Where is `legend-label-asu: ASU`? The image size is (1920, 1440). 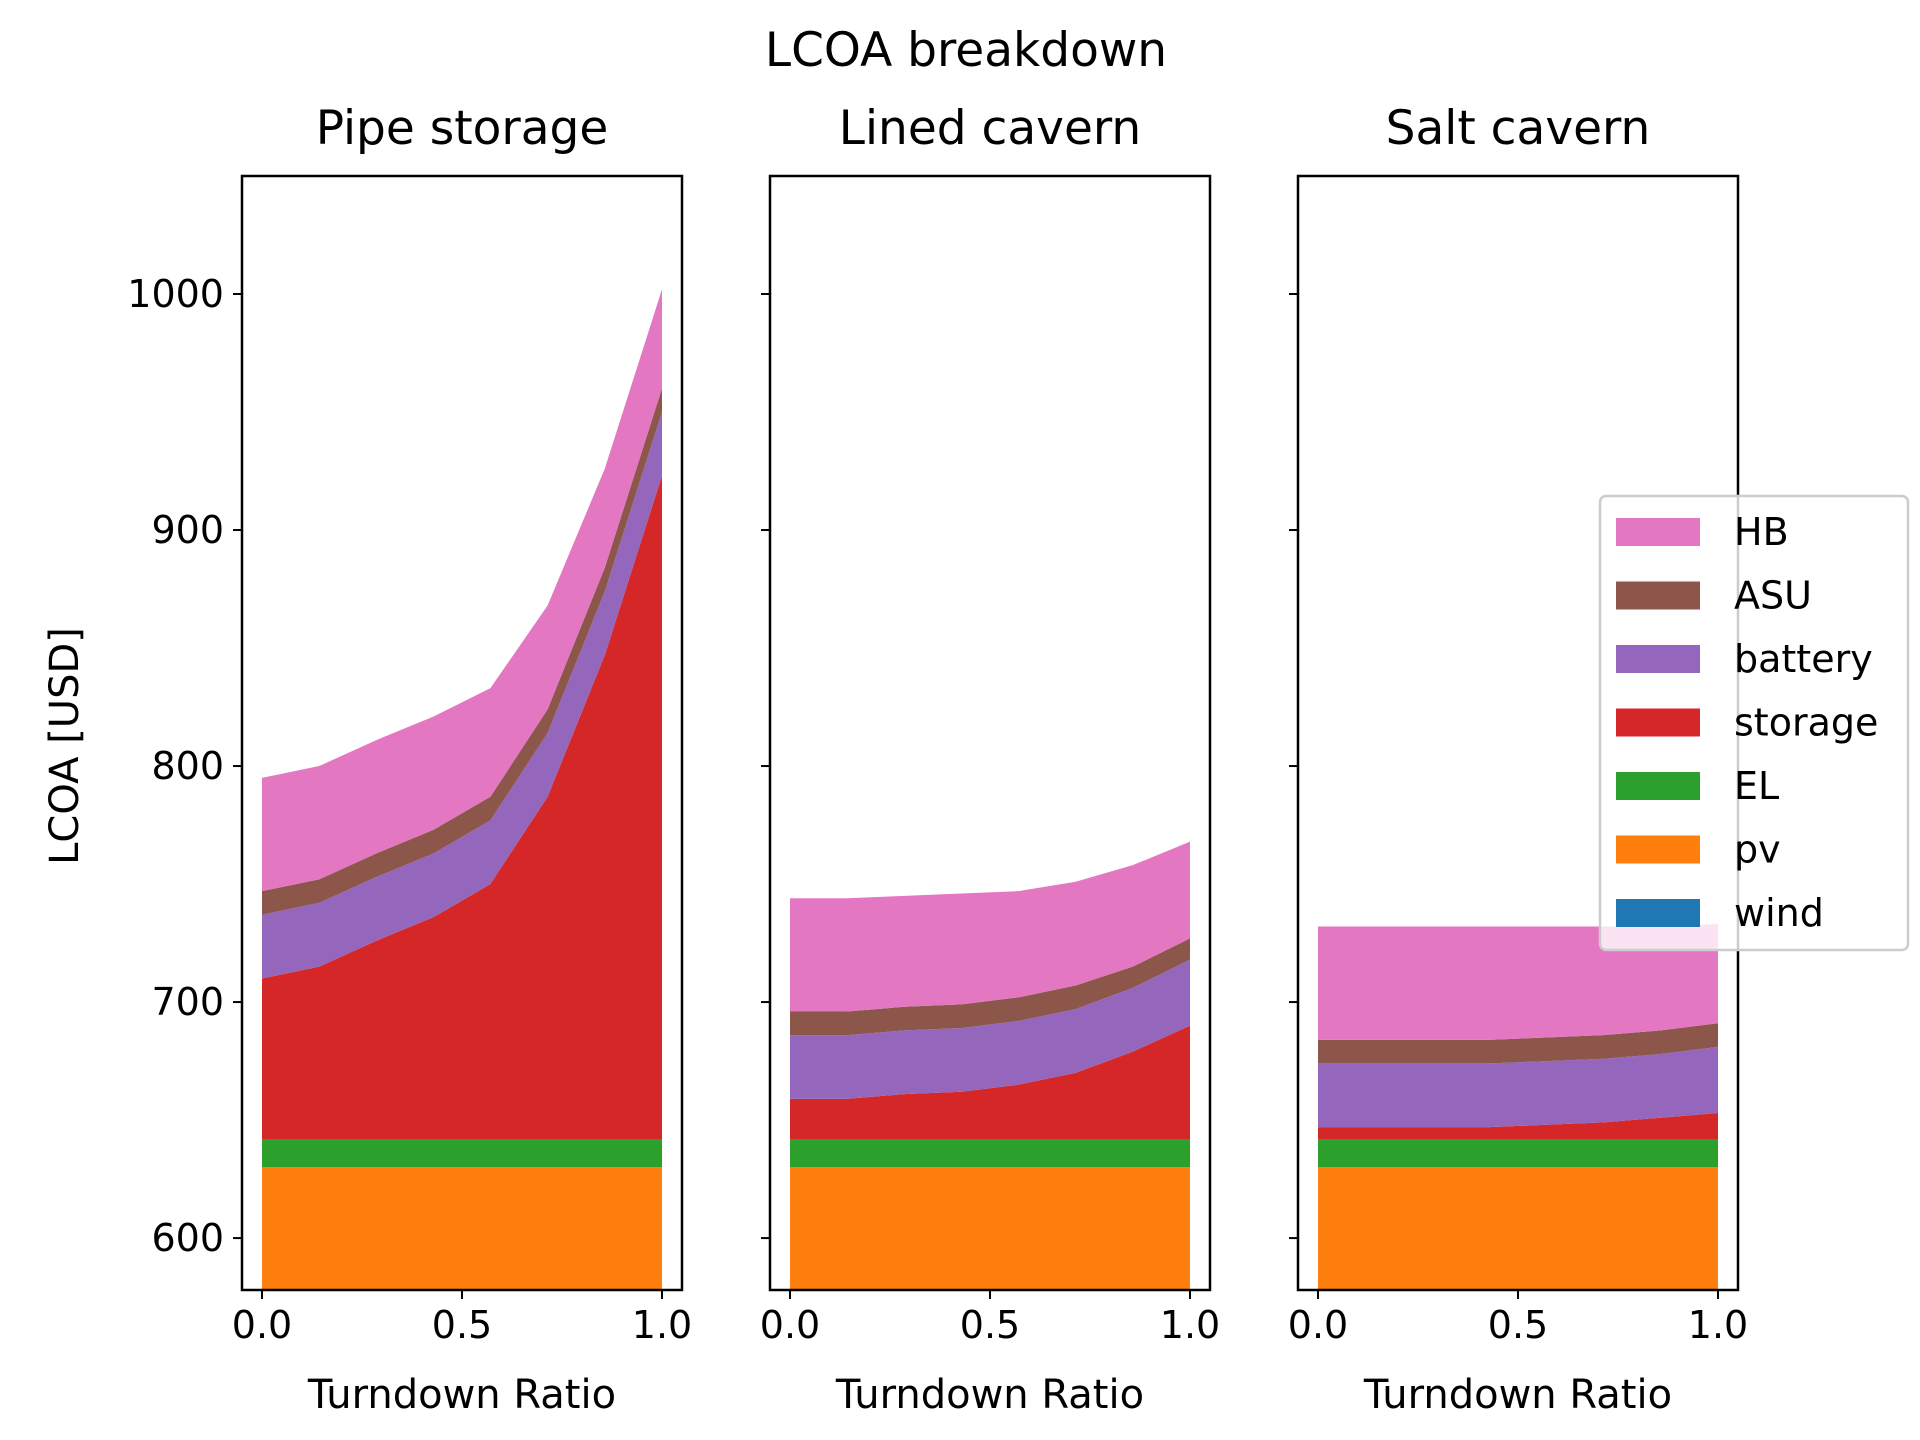 legend-label-asu: ASU is located at coordinates (1773, 596).